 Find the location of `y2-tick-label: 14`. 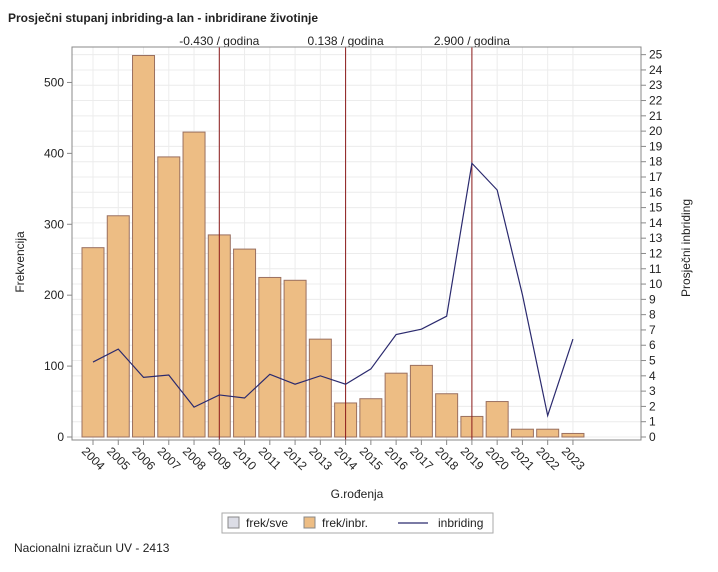

y2-tick-label: 14 is located at coordinates (656, 223).